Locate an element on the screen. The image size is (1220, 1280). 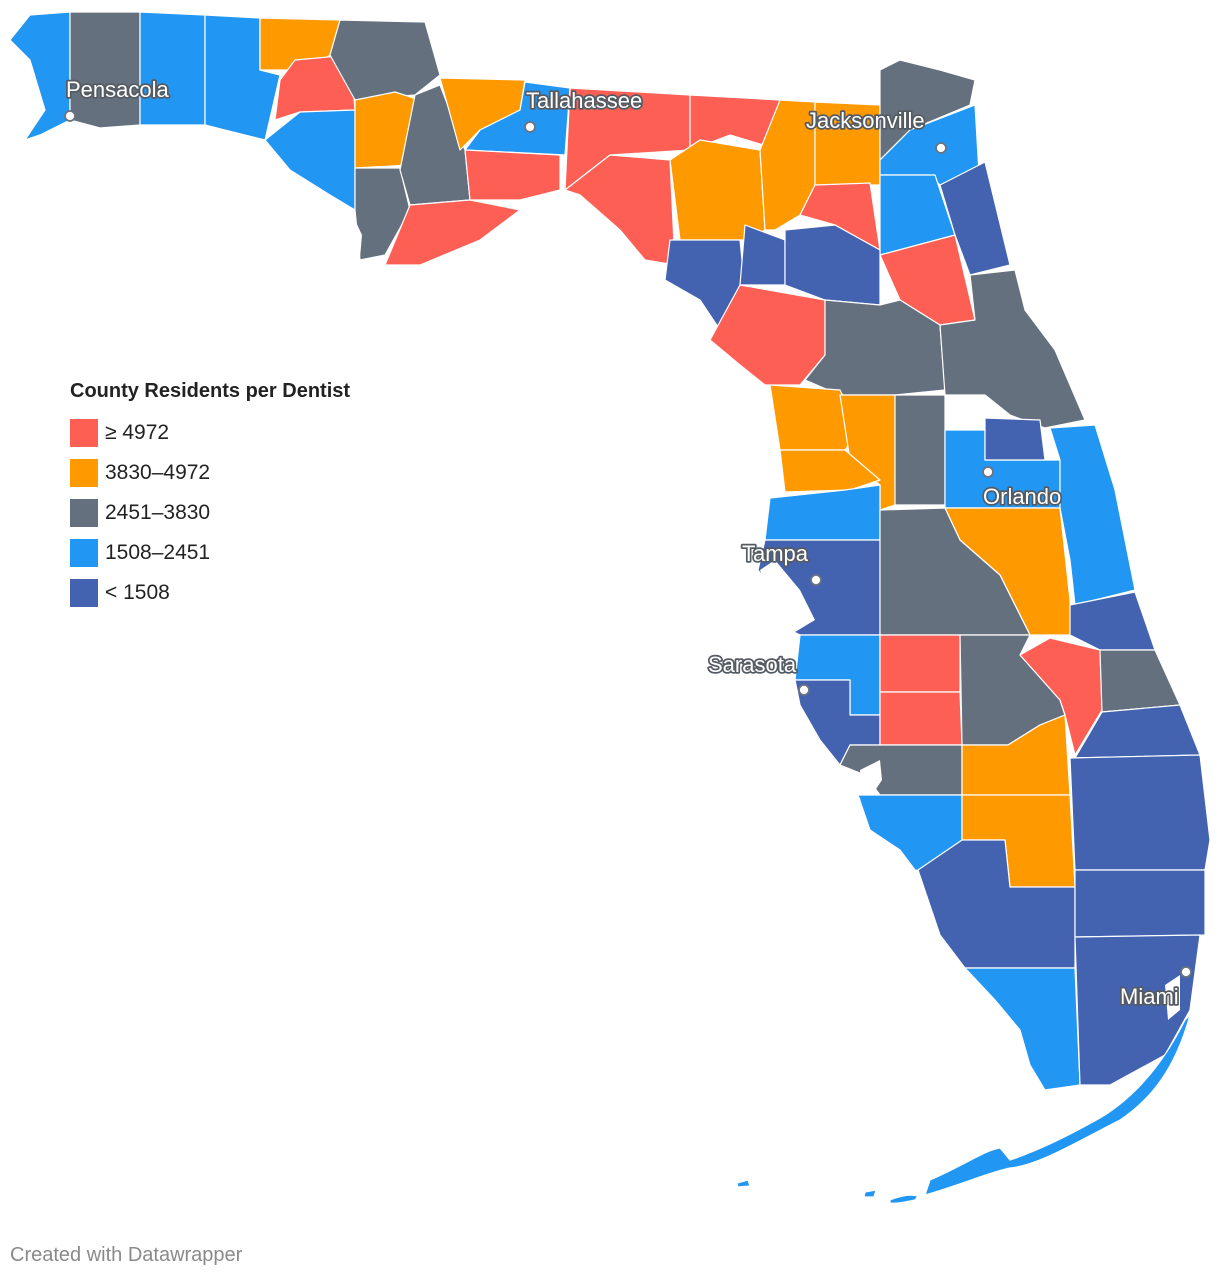
city-label-jacksonville: Jacksonville is located at coordinates (865, 120).